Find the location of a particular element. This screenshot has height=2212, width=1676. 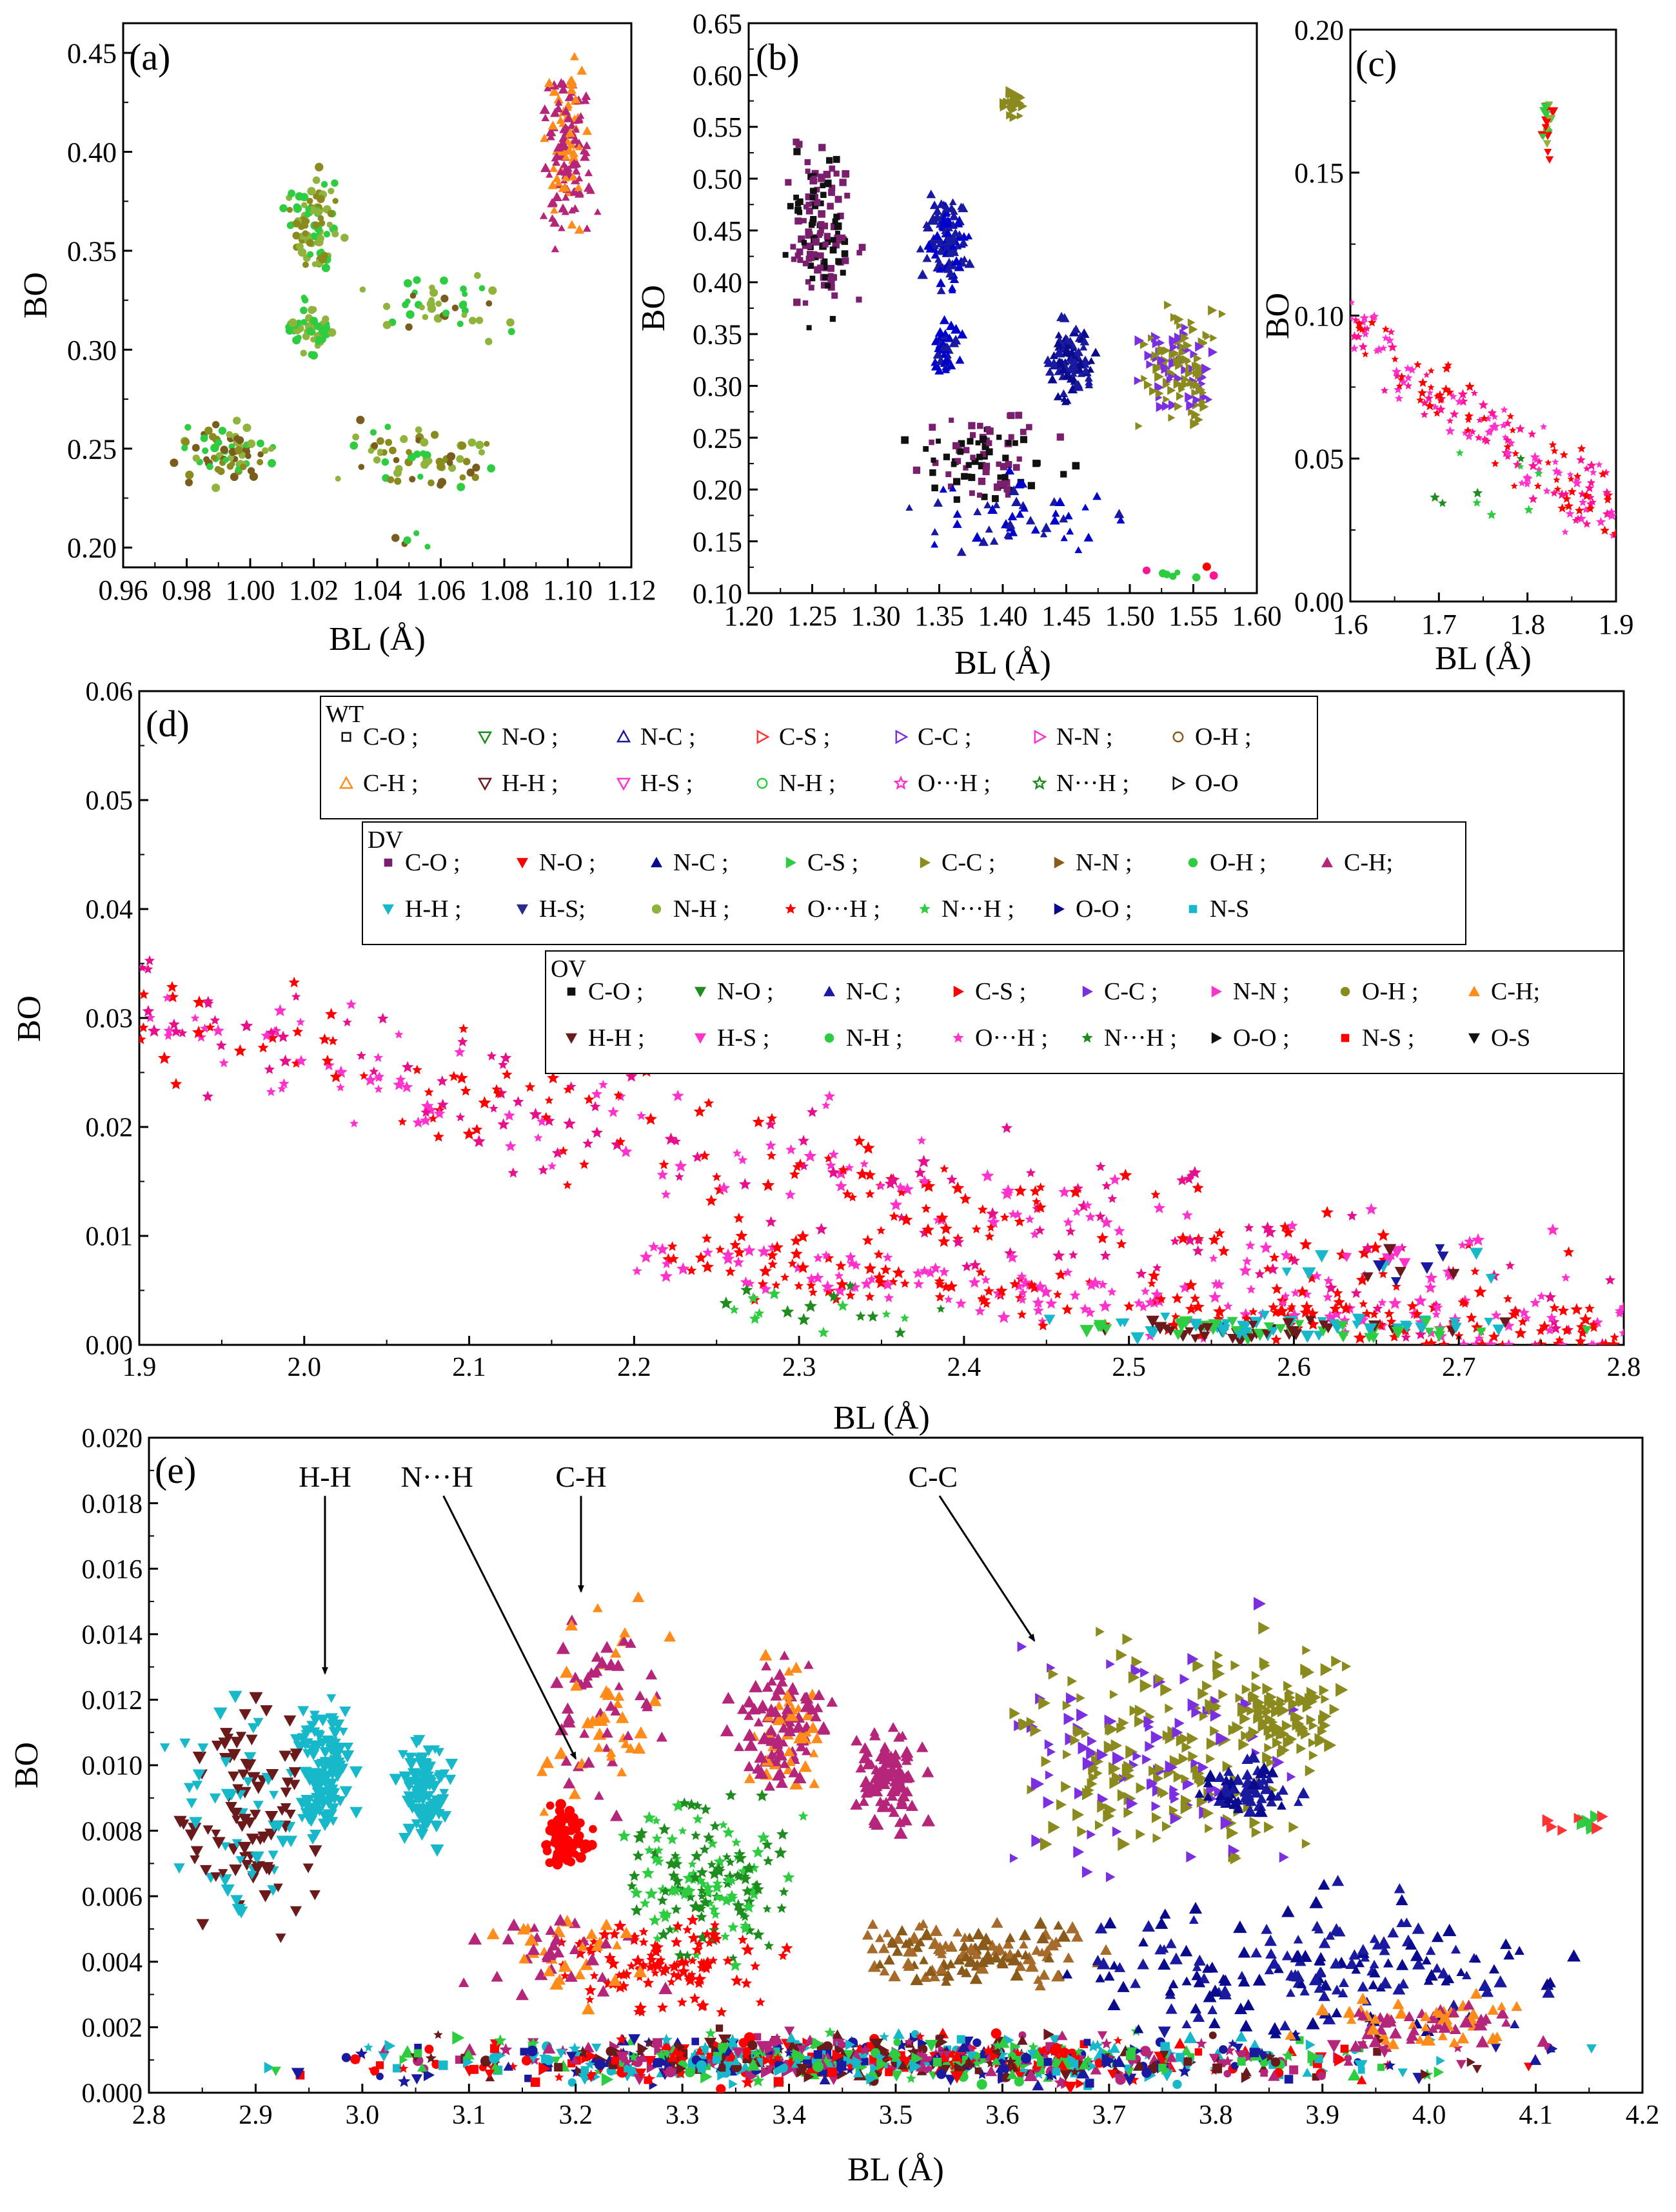

y-tick-label: 0.25 is located at coordinates (717, 438).